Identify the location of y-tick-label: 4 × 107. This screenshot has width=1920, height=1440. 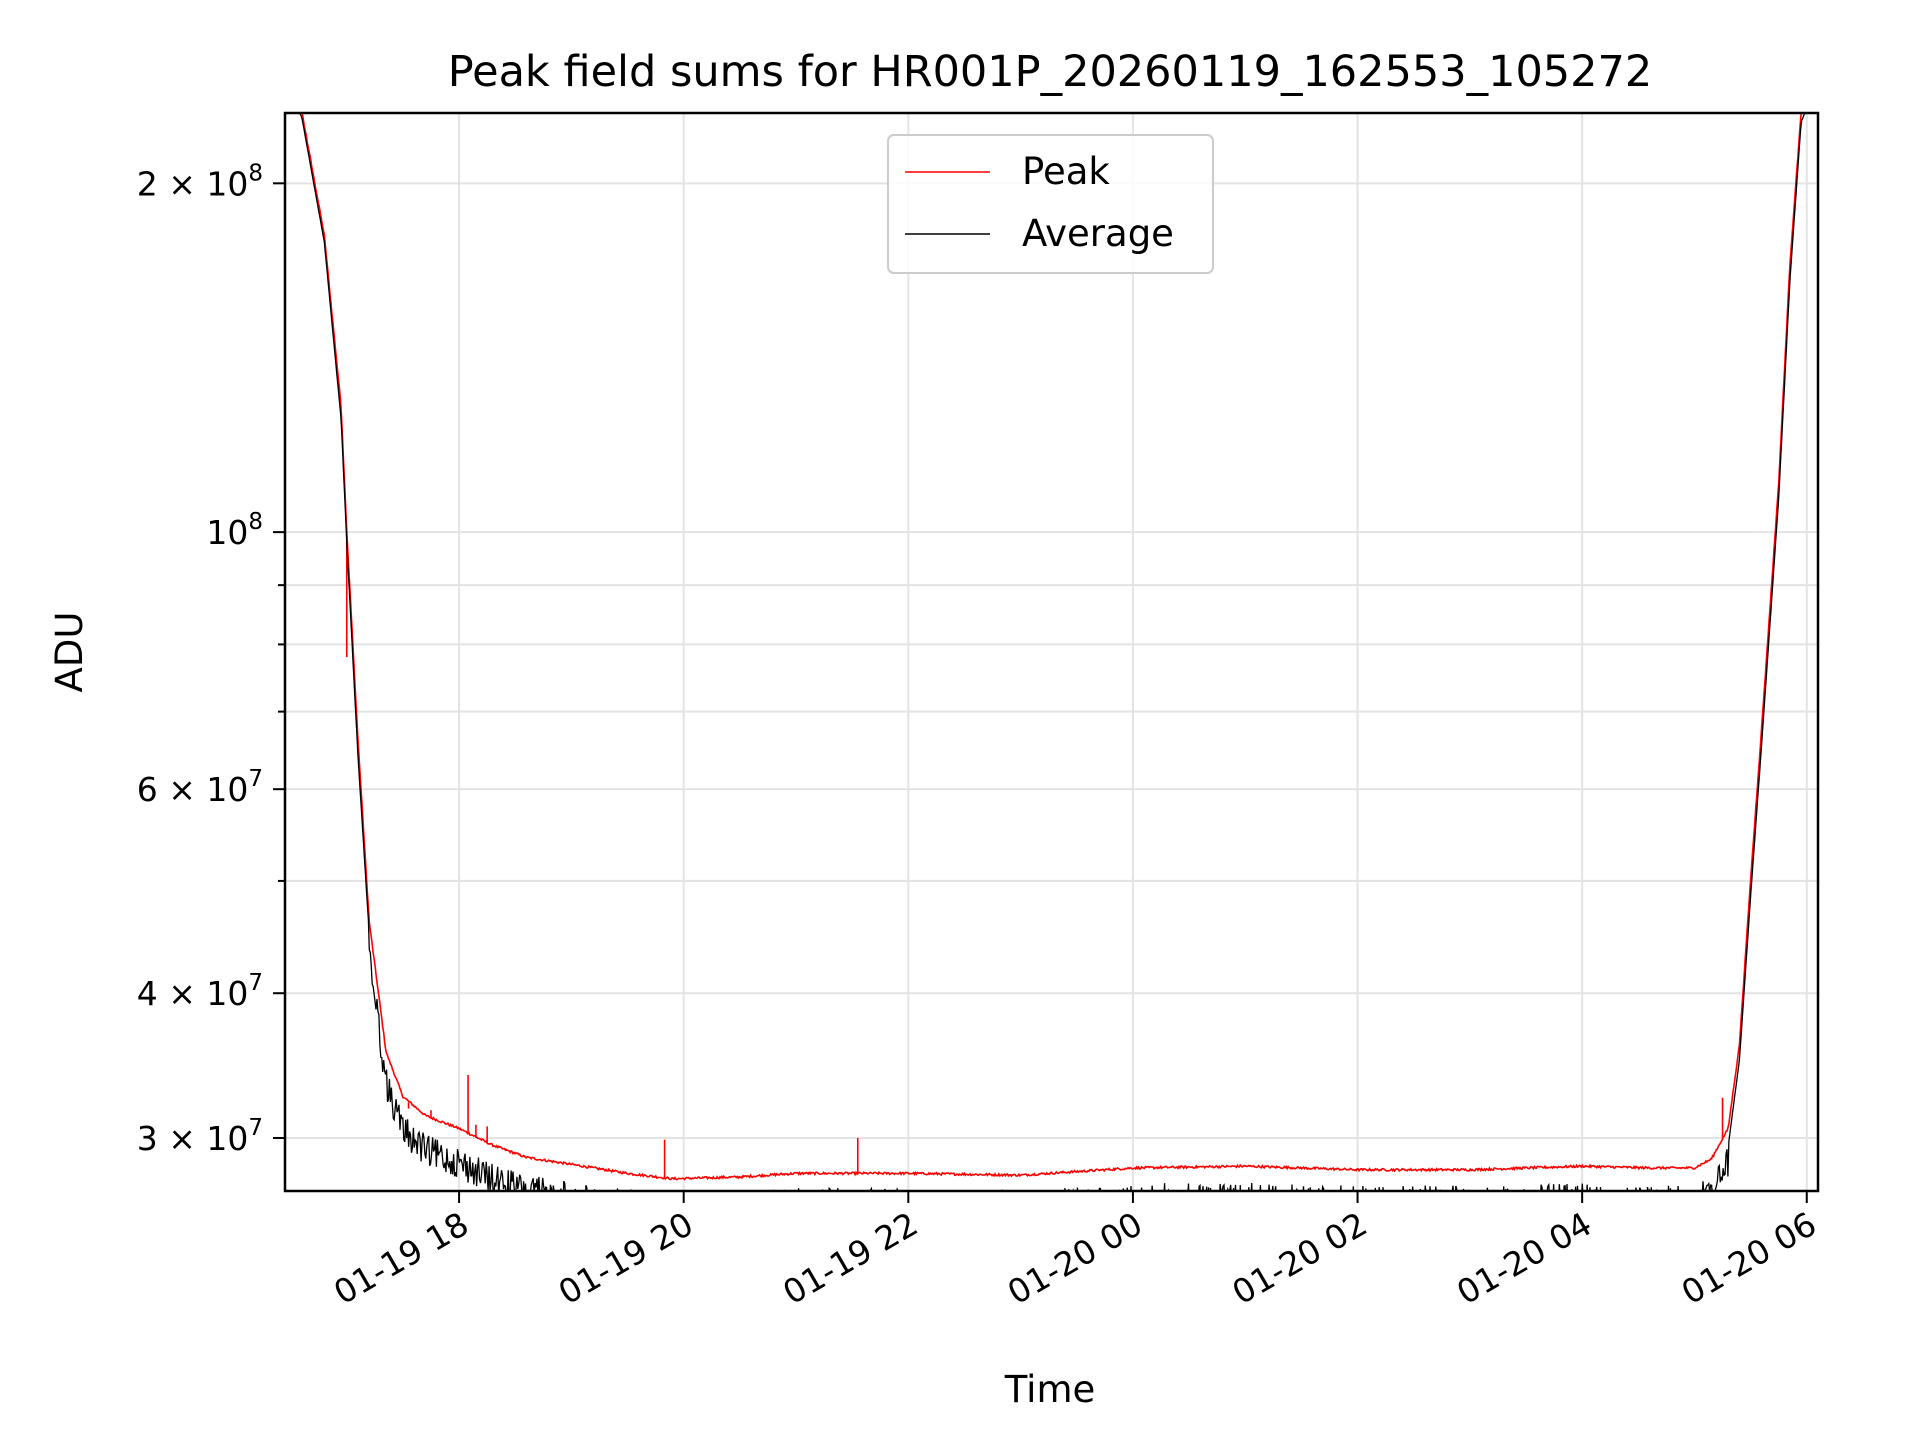
(200, 991).